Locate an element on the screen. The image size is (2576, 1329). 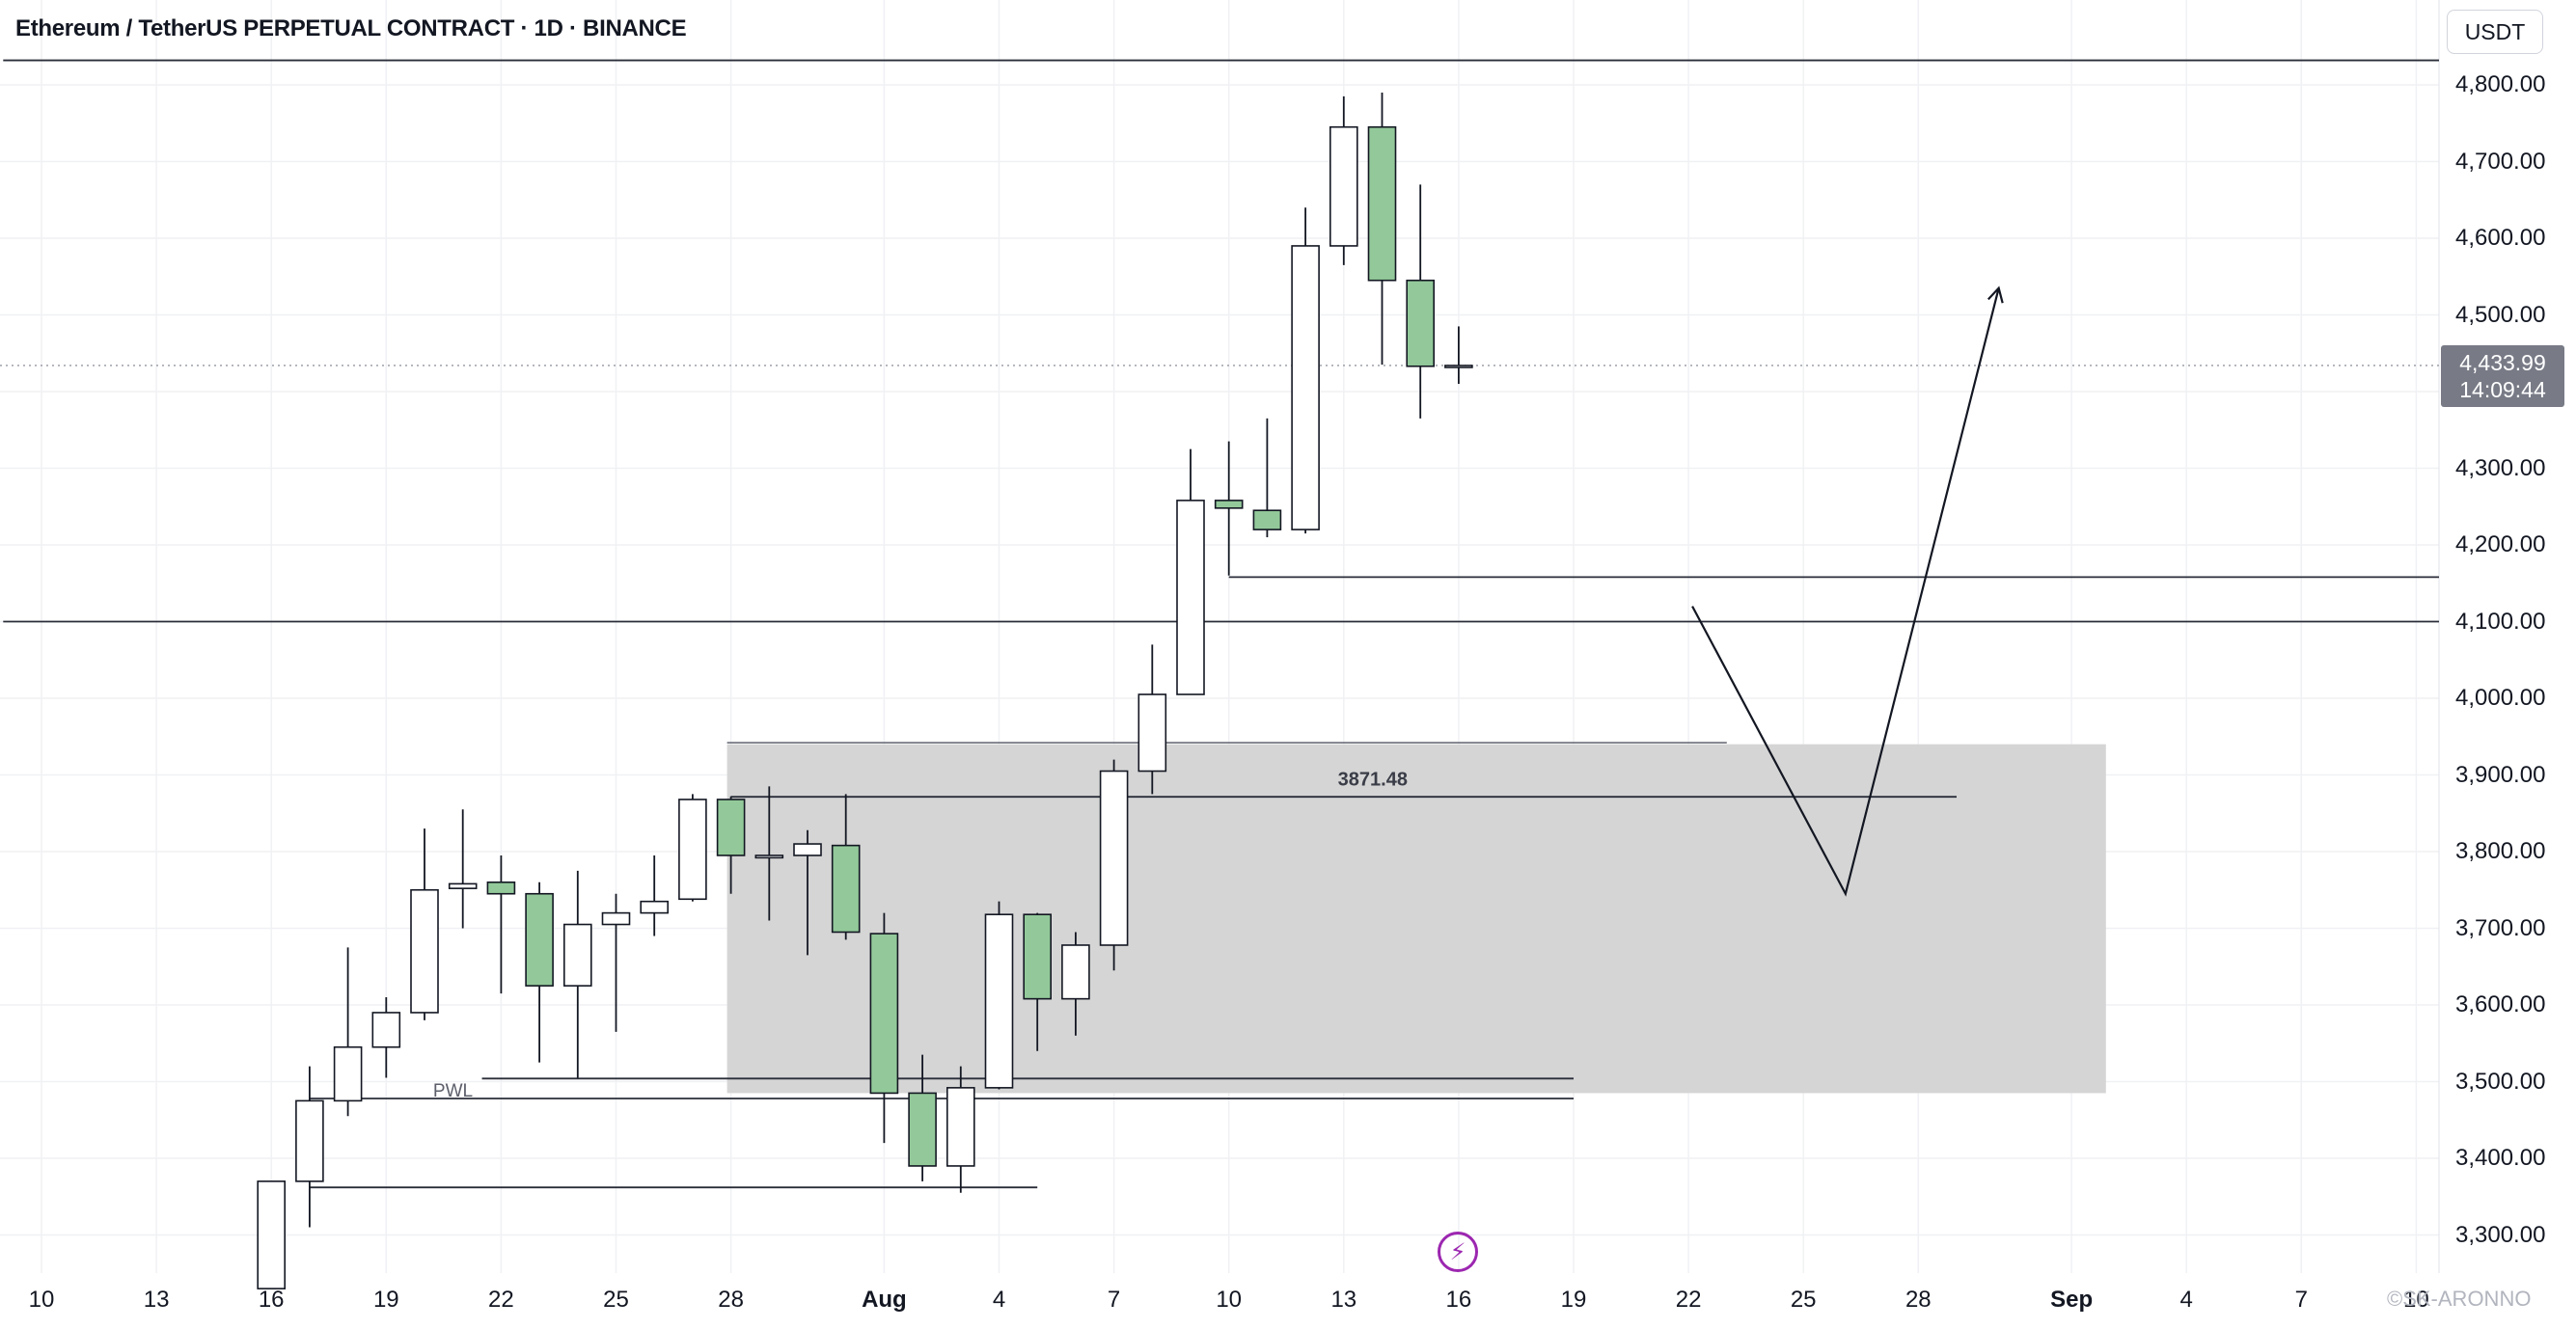
price-tick-label: 3,700.00 is located at coordinates (2500, 927).